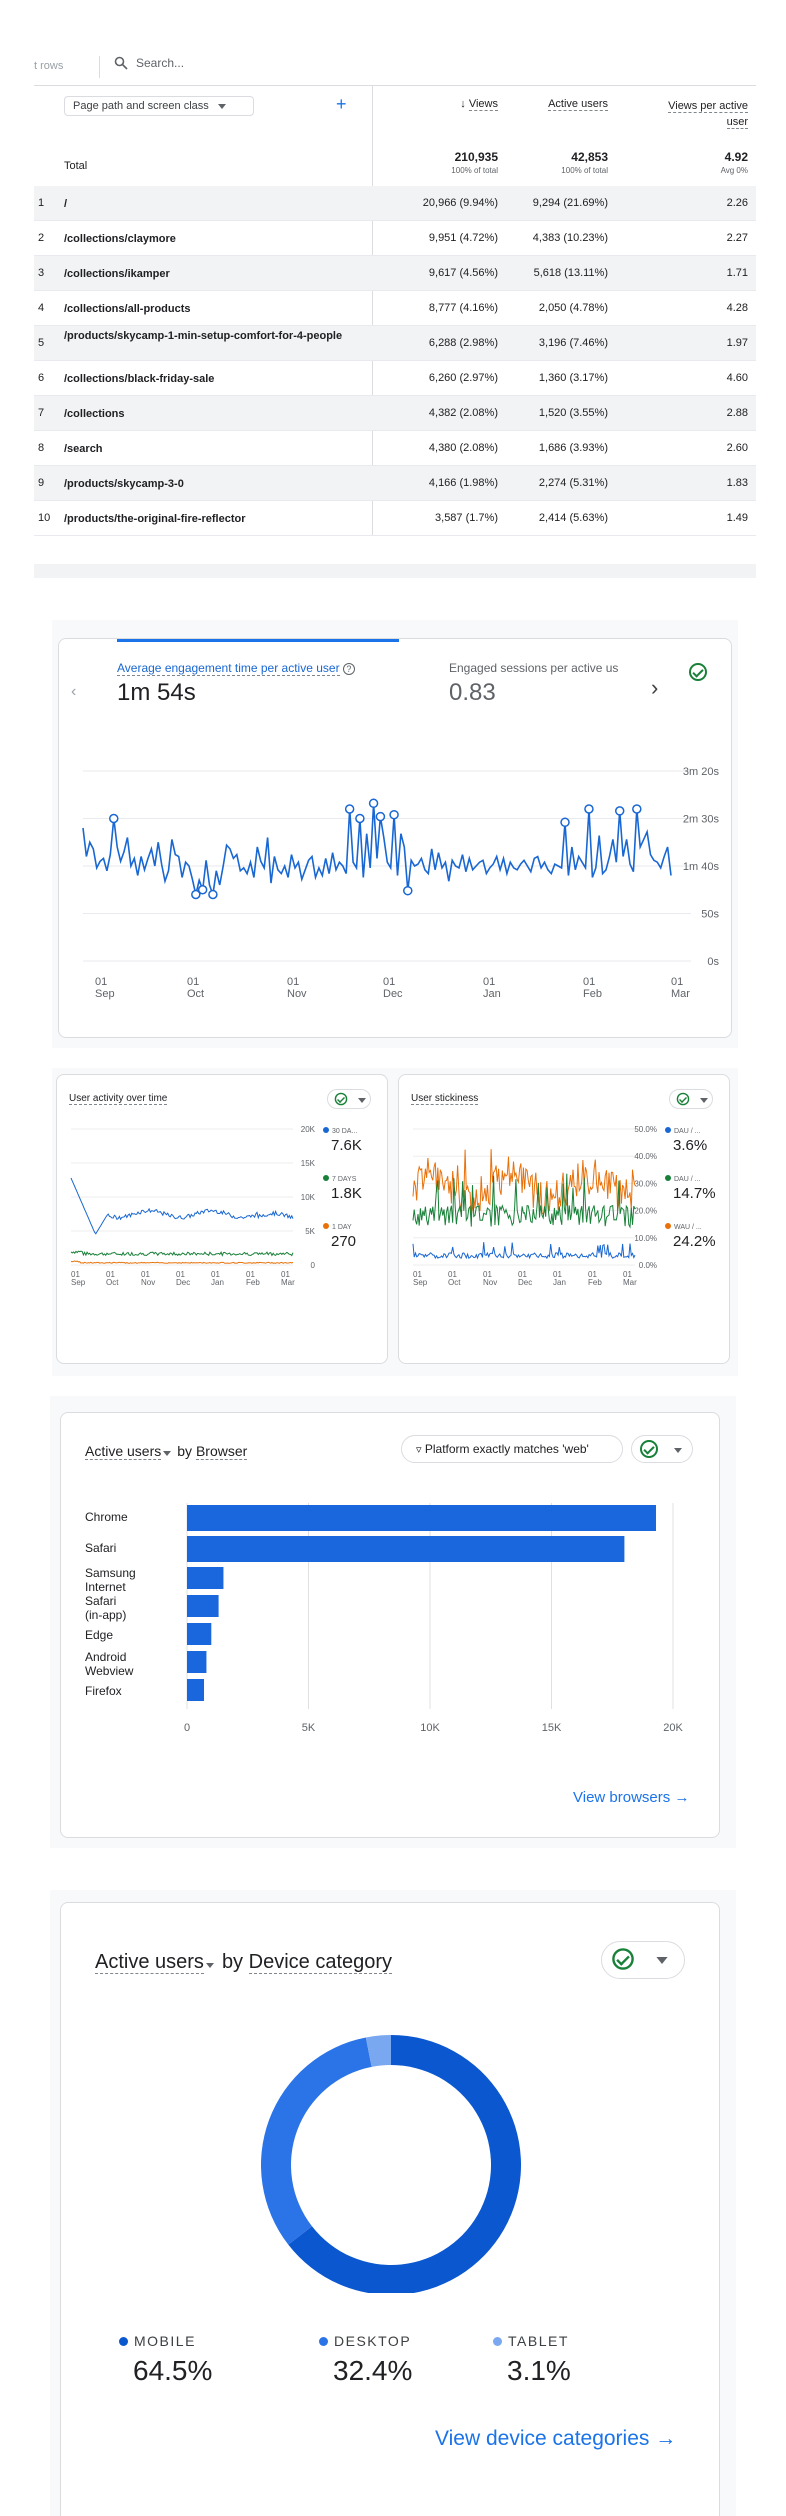  I want to click on vpu-cell: 2.26, so click(737, 203).